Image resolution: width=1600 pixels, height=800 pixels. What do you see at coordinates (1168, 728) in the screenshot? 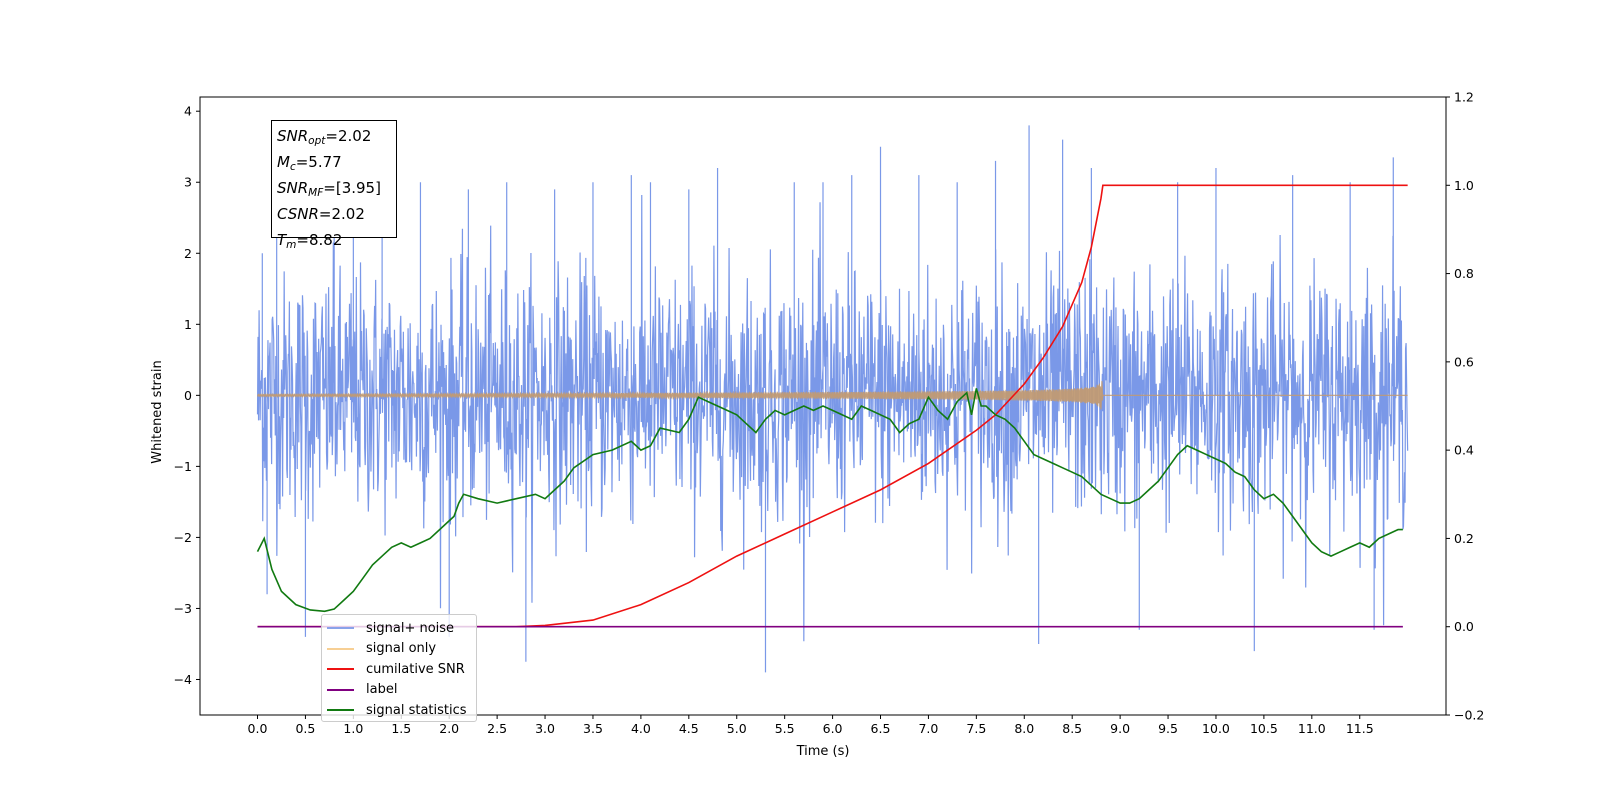
I see `x-tick-label: 9.5` at bounding box center [1168, 728].